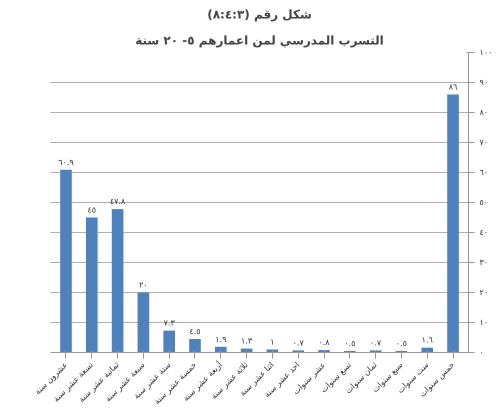 Image resolution: width=503 pixels, height=419 pixels. I want to click on y-tick-label: ٩٠, so click(484, 82).